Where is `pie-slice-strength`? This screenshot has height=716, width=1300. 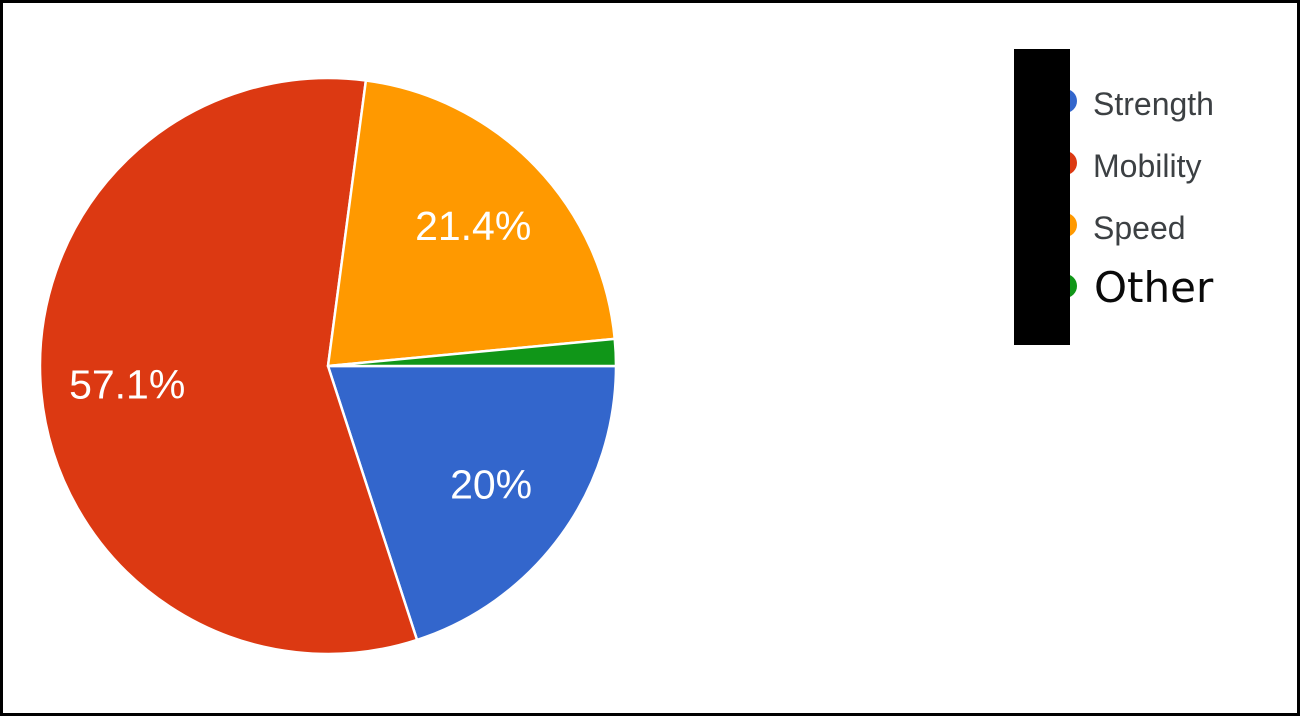 pie-slice-strength is located at coordinates (472, 503).